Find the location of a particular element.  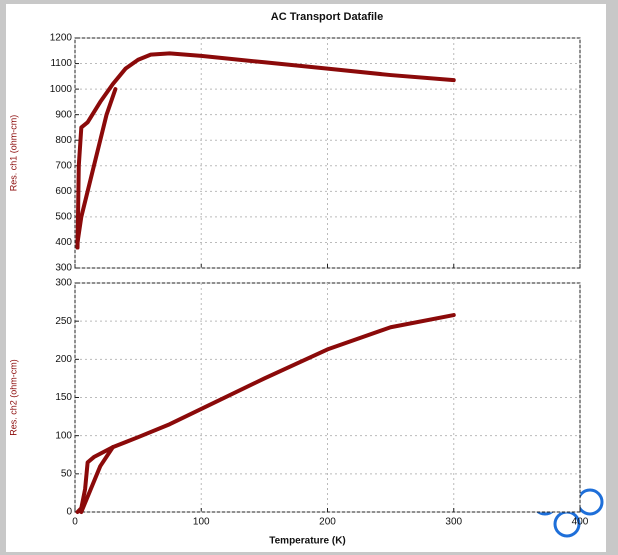

y-tick-label: 400 is located at coordinates (63, 242).